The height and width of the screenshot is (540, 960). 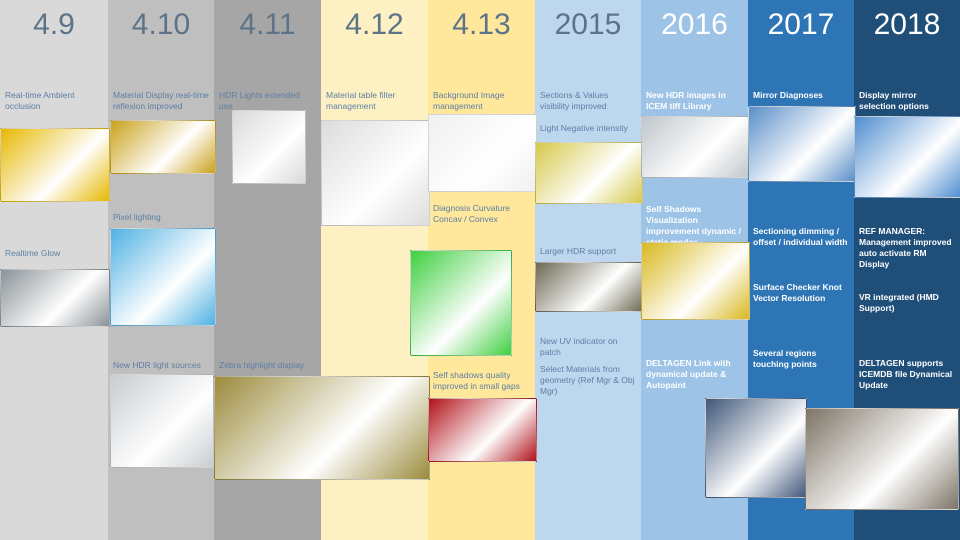 I want to click on feature-label: Real-time Ambient occlusion, so click(x=40, y=100).